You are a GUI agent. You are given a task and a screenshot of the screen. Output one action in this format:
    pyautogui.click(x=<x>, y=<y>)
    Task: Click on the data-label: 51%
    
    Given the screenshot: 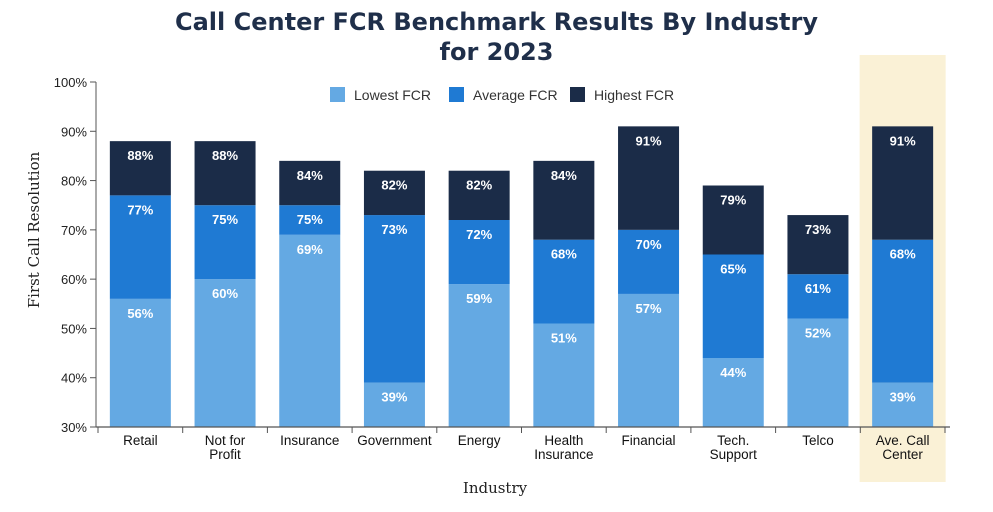 What is the action you would take?
    pyautogui.click(x=564, y=338)
    